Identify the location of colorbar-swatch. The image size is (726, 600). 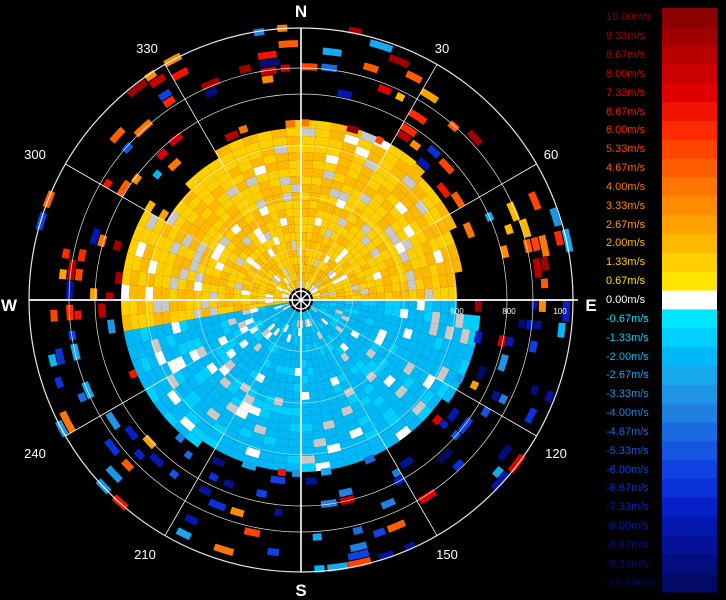
(689, 488).